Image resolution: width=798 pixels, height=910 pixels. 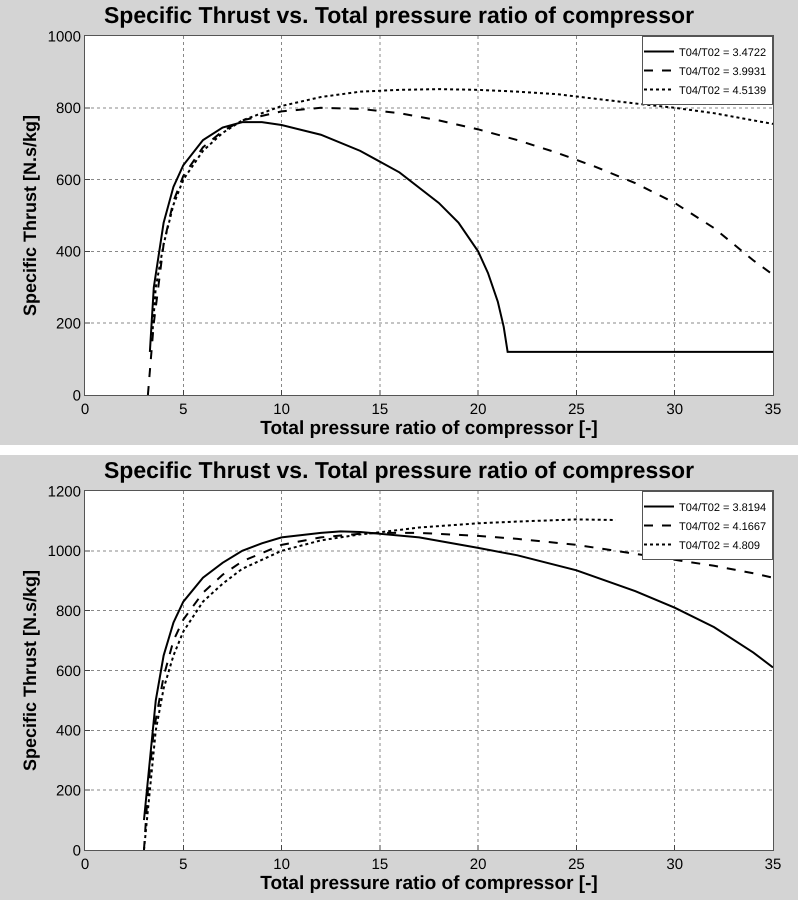 What do you see at coordinates (719, 546) in the screenshot?
I see `legend-label: T04/T02 = 4.809` at bounding box center [719, 546].